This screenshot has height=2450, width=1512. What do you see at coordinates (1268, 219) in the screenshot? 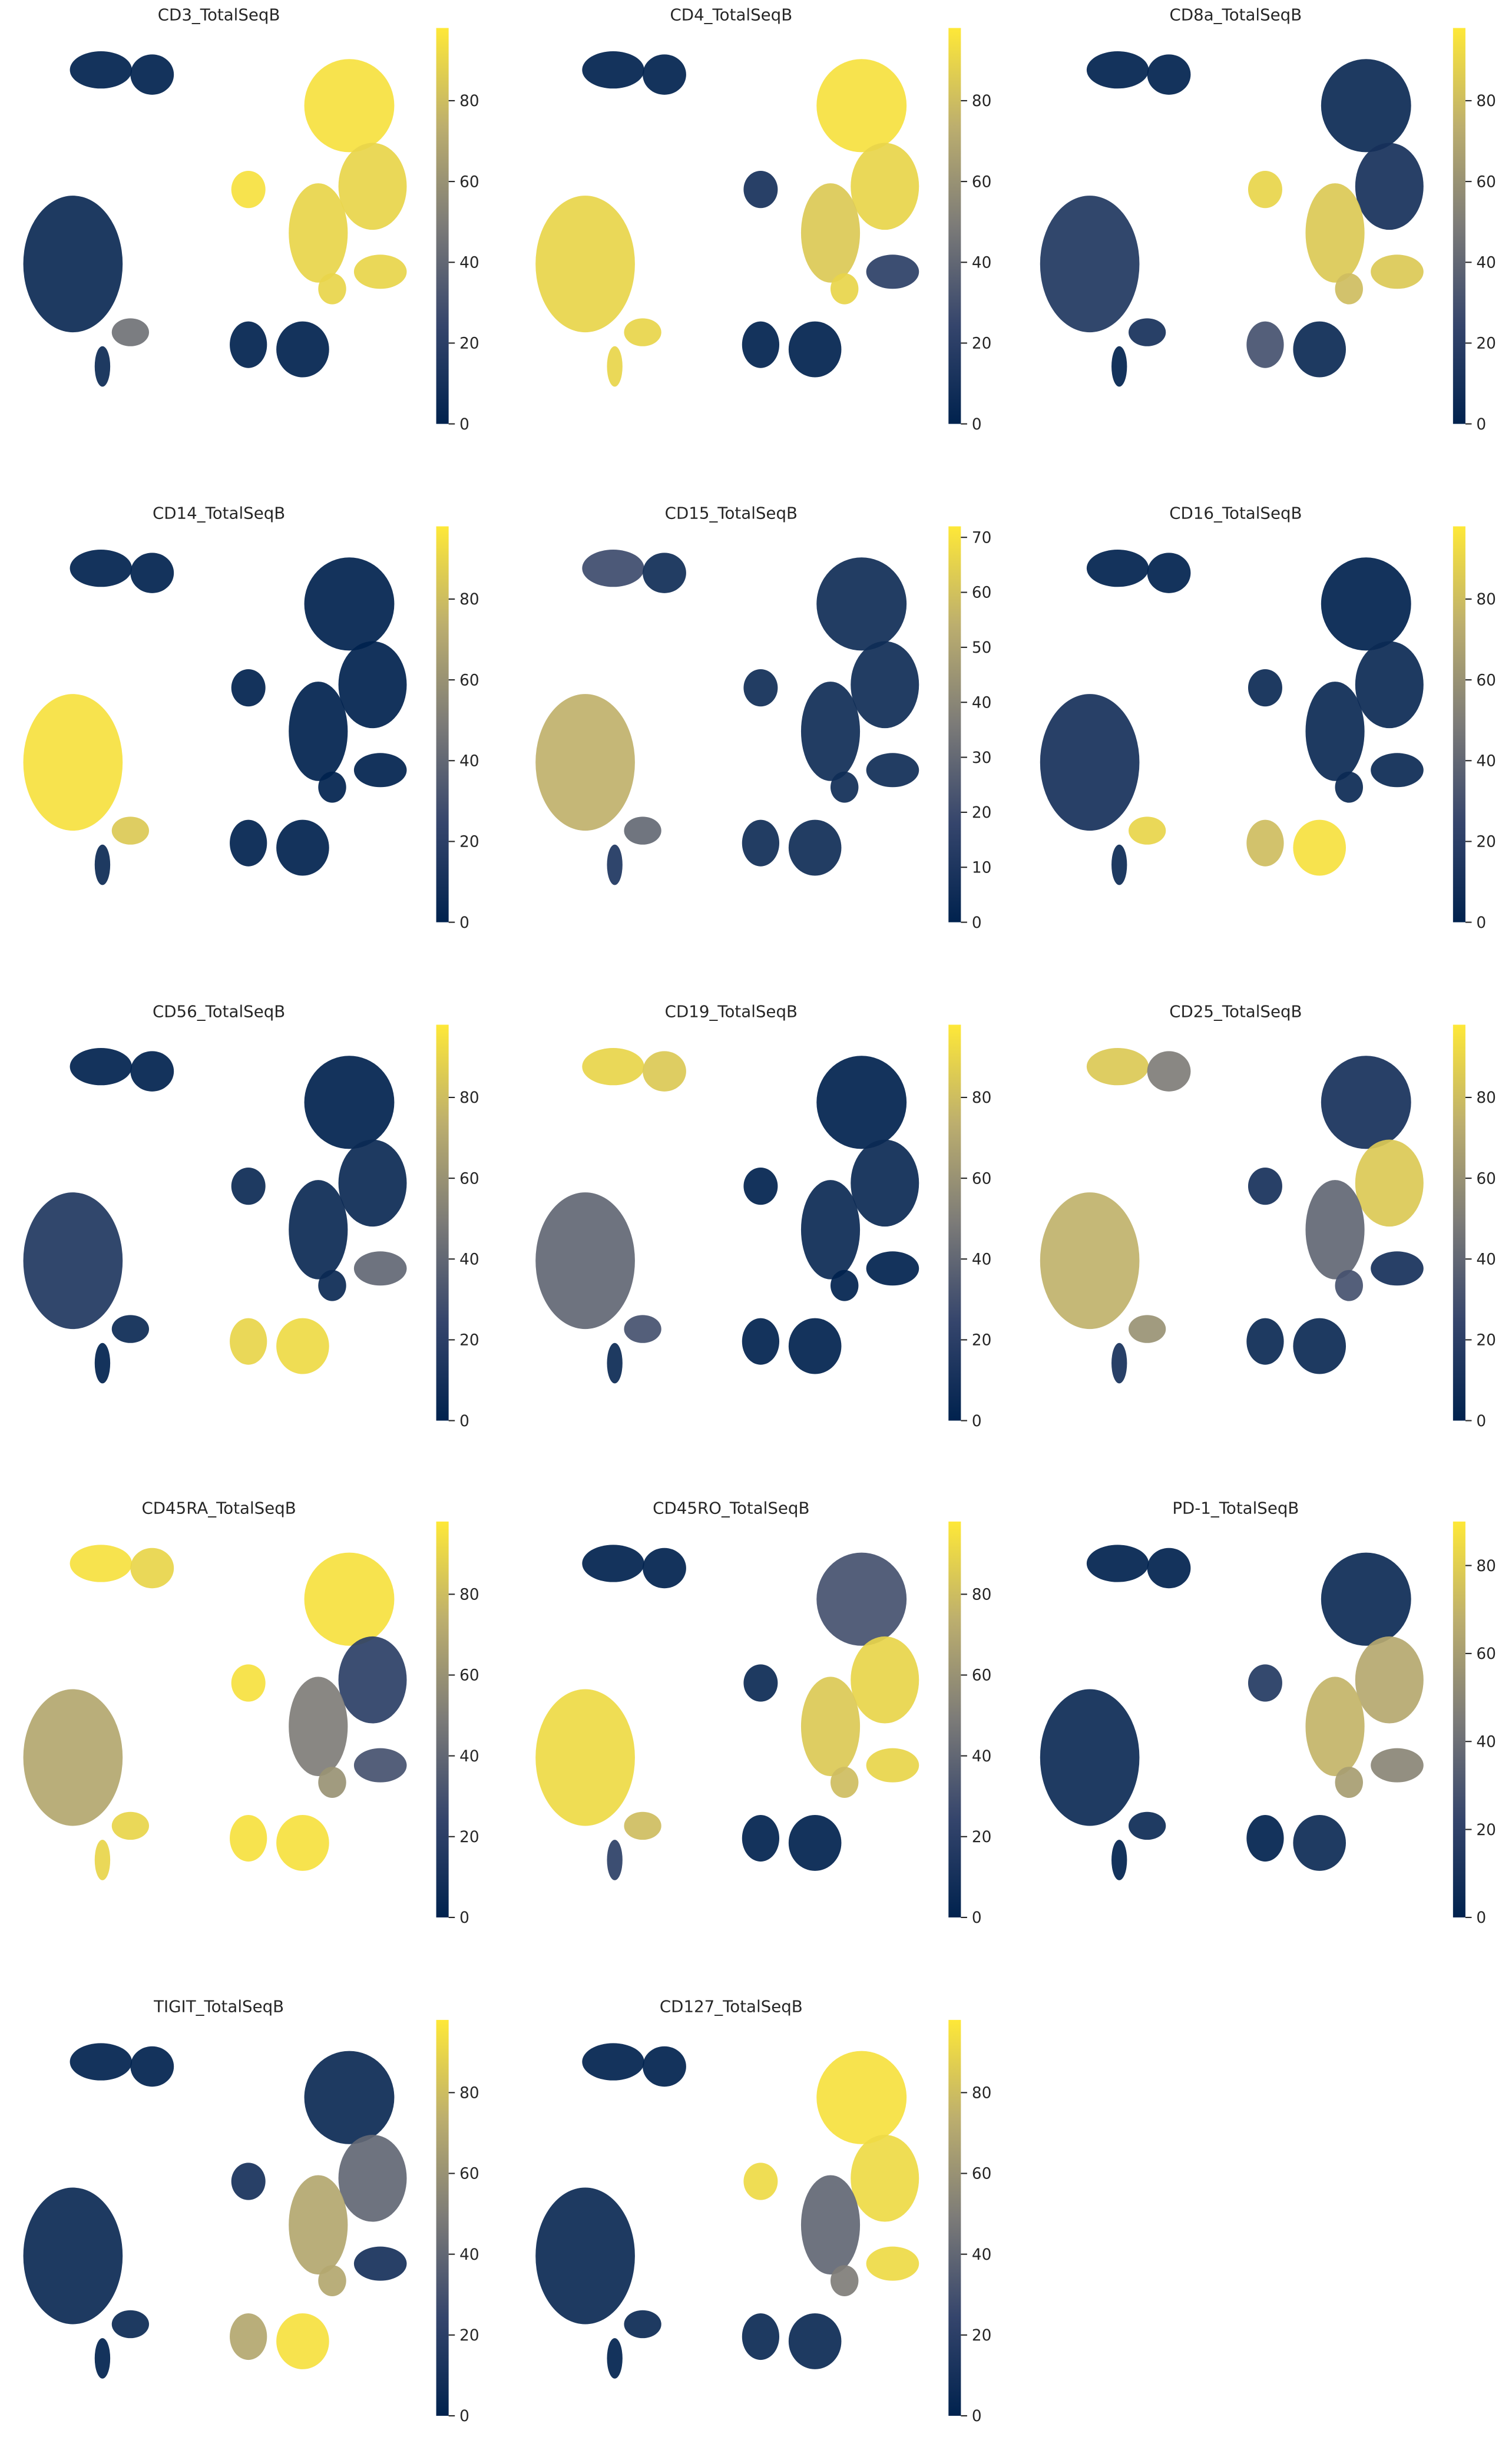
I see `panel: CD8a_TotalSeqB 0 20 40 60 80` at bounding box center [1268, 219].